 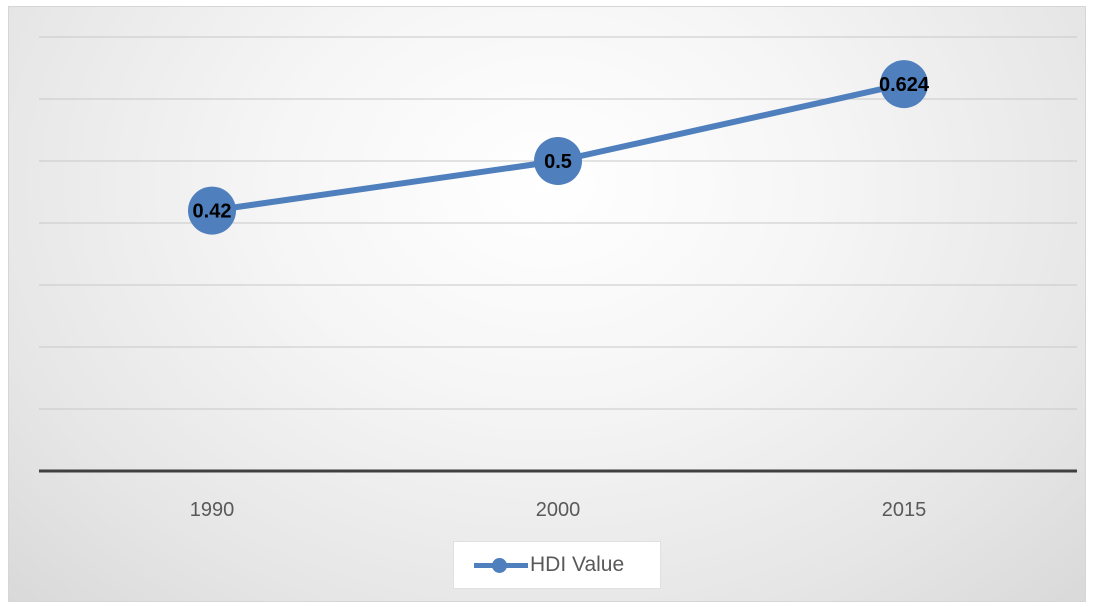 What do you see at coordinates (904, 510) in the screenshot?
I see `x-tick-label: 2015` at bounding box center [904, 510].